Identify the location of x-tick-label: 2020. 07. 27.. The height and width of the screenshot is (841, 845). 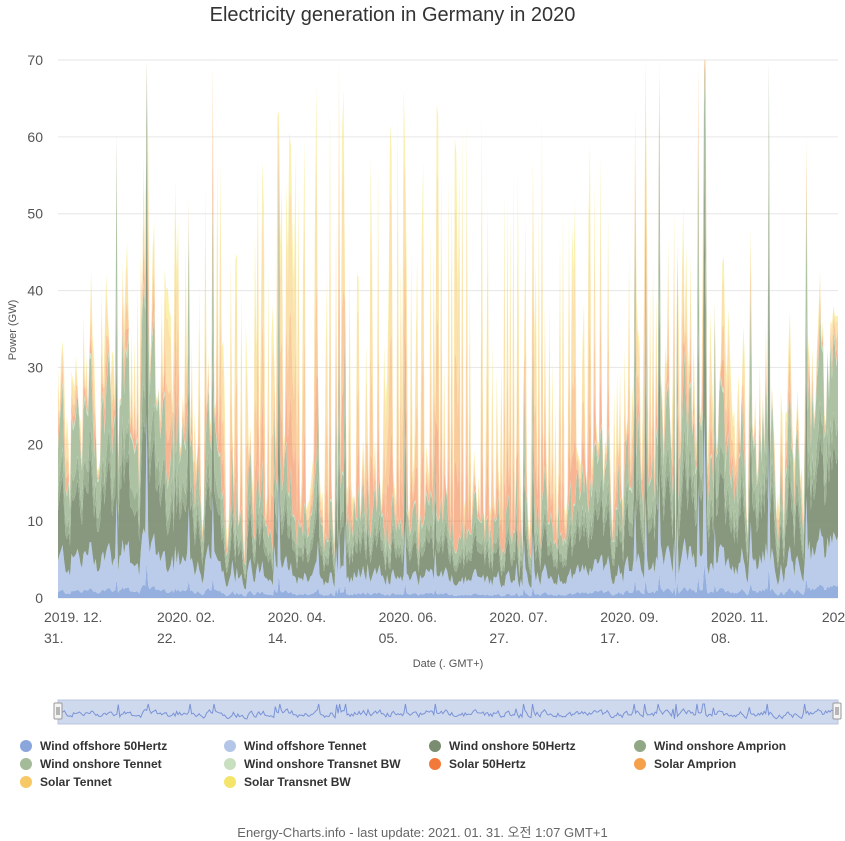
(518, 627).